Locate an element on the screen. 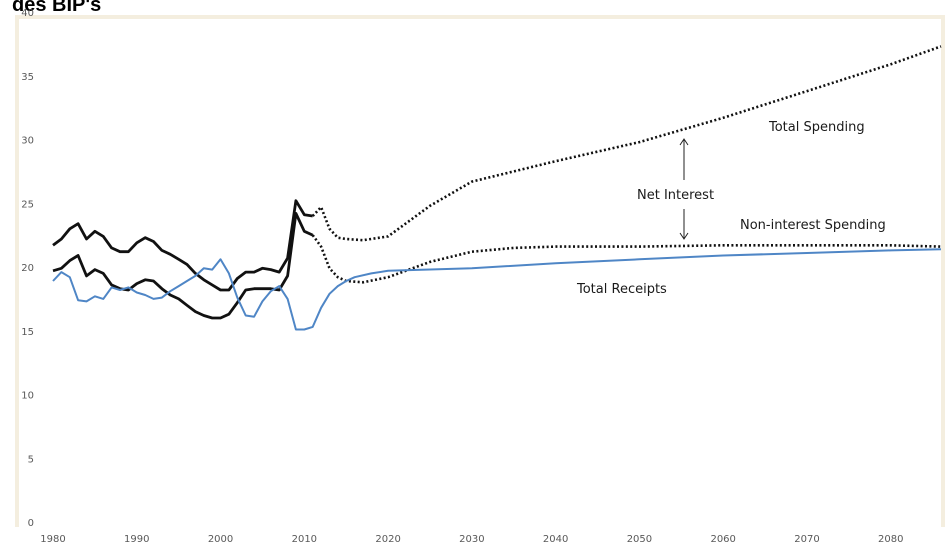  arrow-up-head is located at coordinates (684, 142).